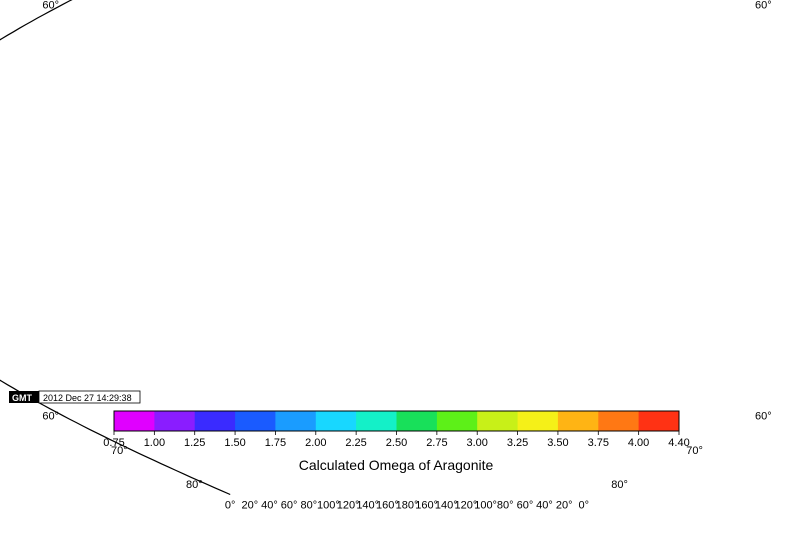 This screenshot has width=800, height=538. I want to click on latitude-label-right: 60°, so click(763, 417).